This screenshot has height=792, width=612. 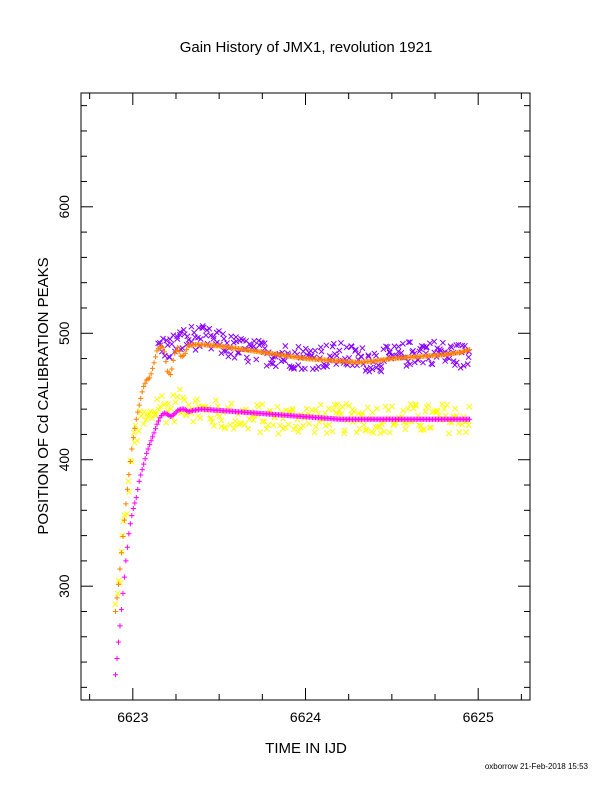 I want to click on x-tick-label: 6623, so click(x=132, y=717).